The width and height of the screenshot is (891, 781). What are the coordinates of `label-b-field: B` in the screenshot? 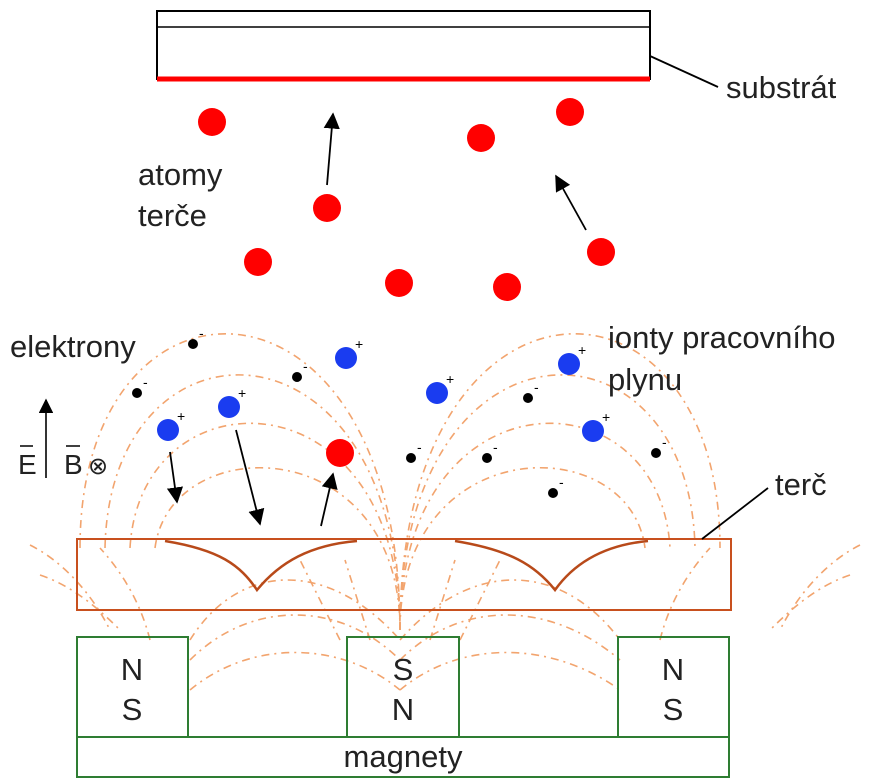 It's located at (73, 464).